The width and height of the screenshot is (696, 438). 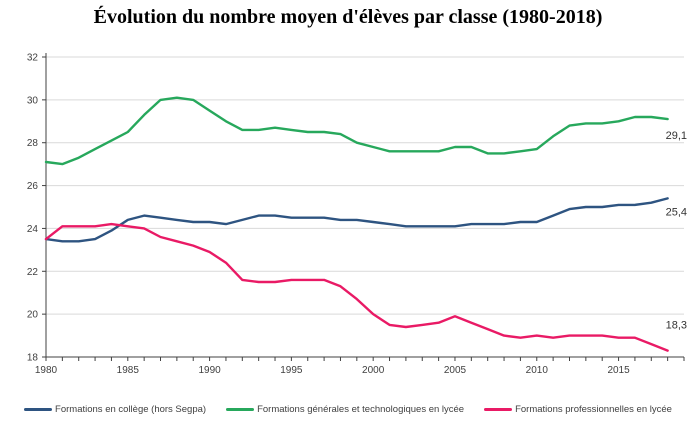 I want to click on legend-label: Formations en collège (hors Segpa), so click(x=131, y=409).